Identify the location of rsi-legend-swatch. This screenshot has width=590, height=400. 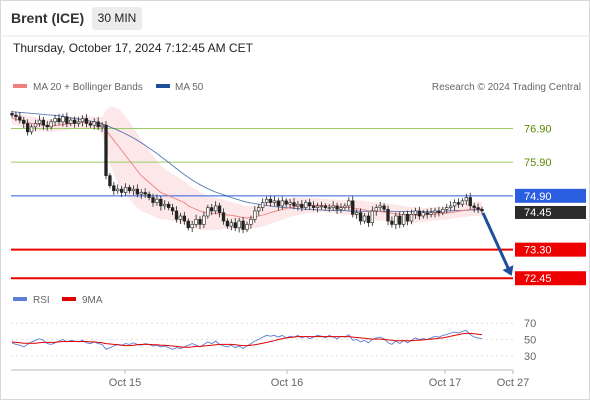
(20, 299).